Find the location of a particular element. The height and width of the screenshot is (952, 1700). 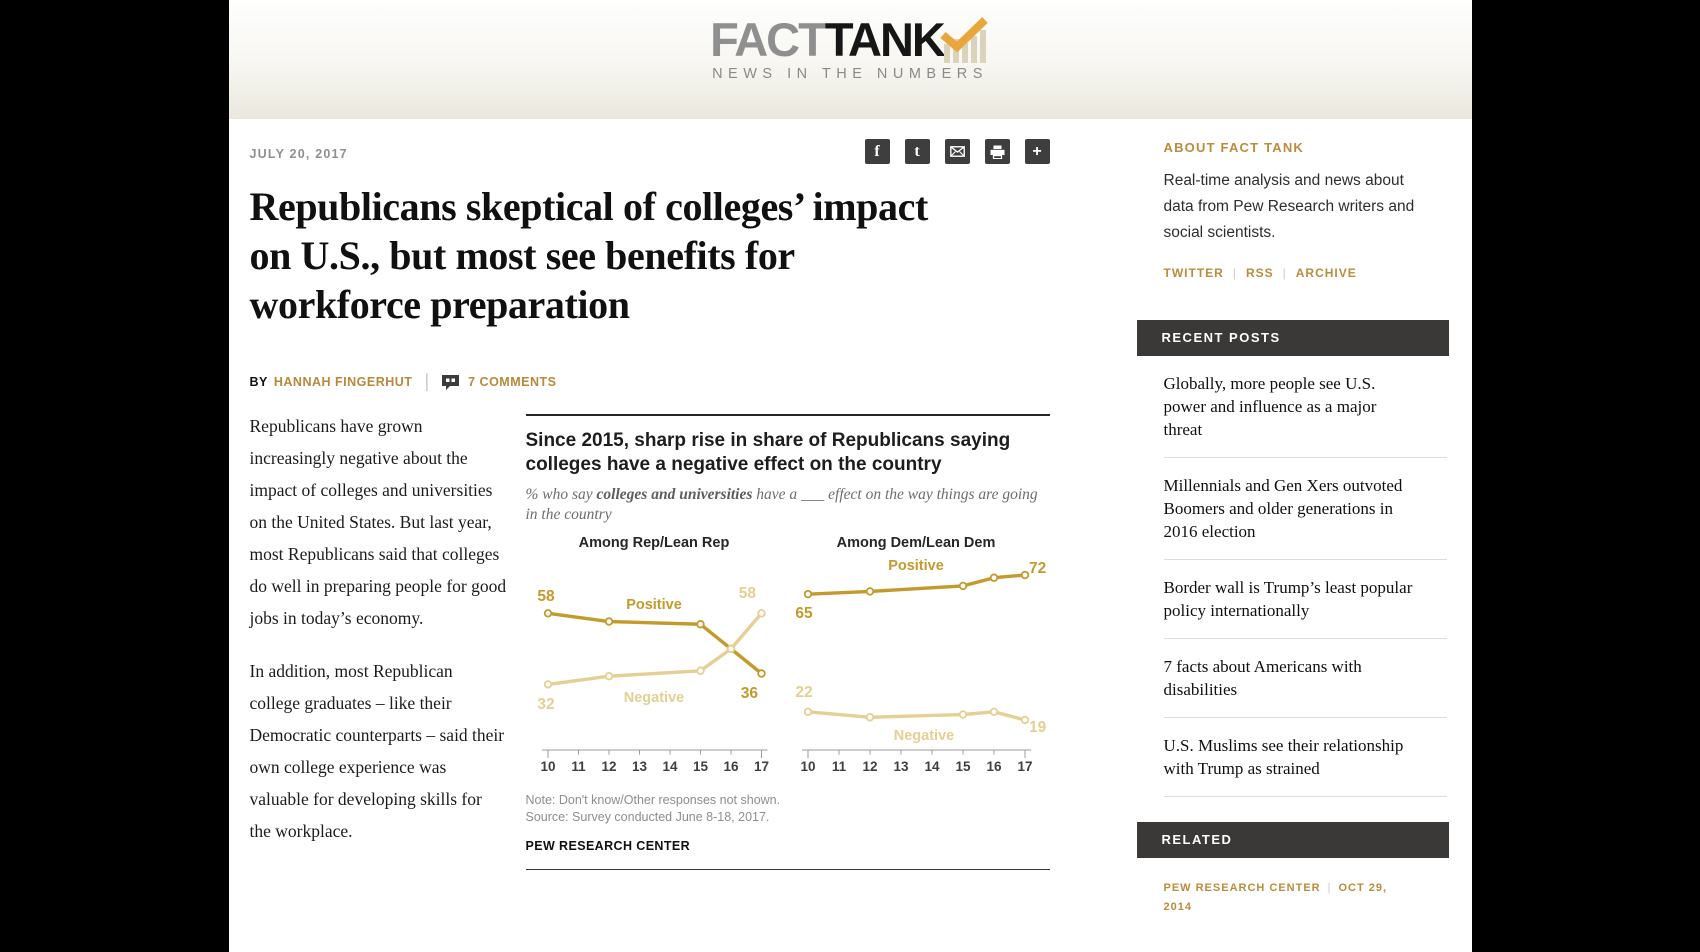

chart-credit: PEW RESEARCH CENTER is located at coordinates (608, 846).